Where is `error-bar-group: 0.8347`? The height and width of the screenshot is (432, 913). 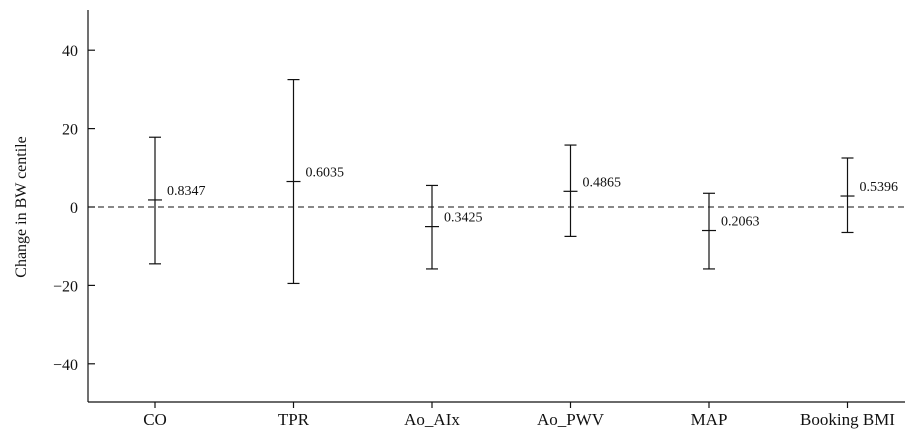 error-bar-group: 0.8347 is located at coordinates (177, 200).